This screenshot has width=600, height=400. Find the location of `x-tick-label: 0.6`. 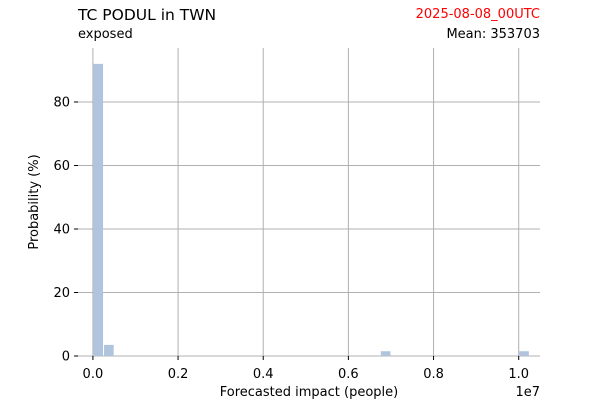

x-tick-label: 0.6 is located at coordinates (348, 374).